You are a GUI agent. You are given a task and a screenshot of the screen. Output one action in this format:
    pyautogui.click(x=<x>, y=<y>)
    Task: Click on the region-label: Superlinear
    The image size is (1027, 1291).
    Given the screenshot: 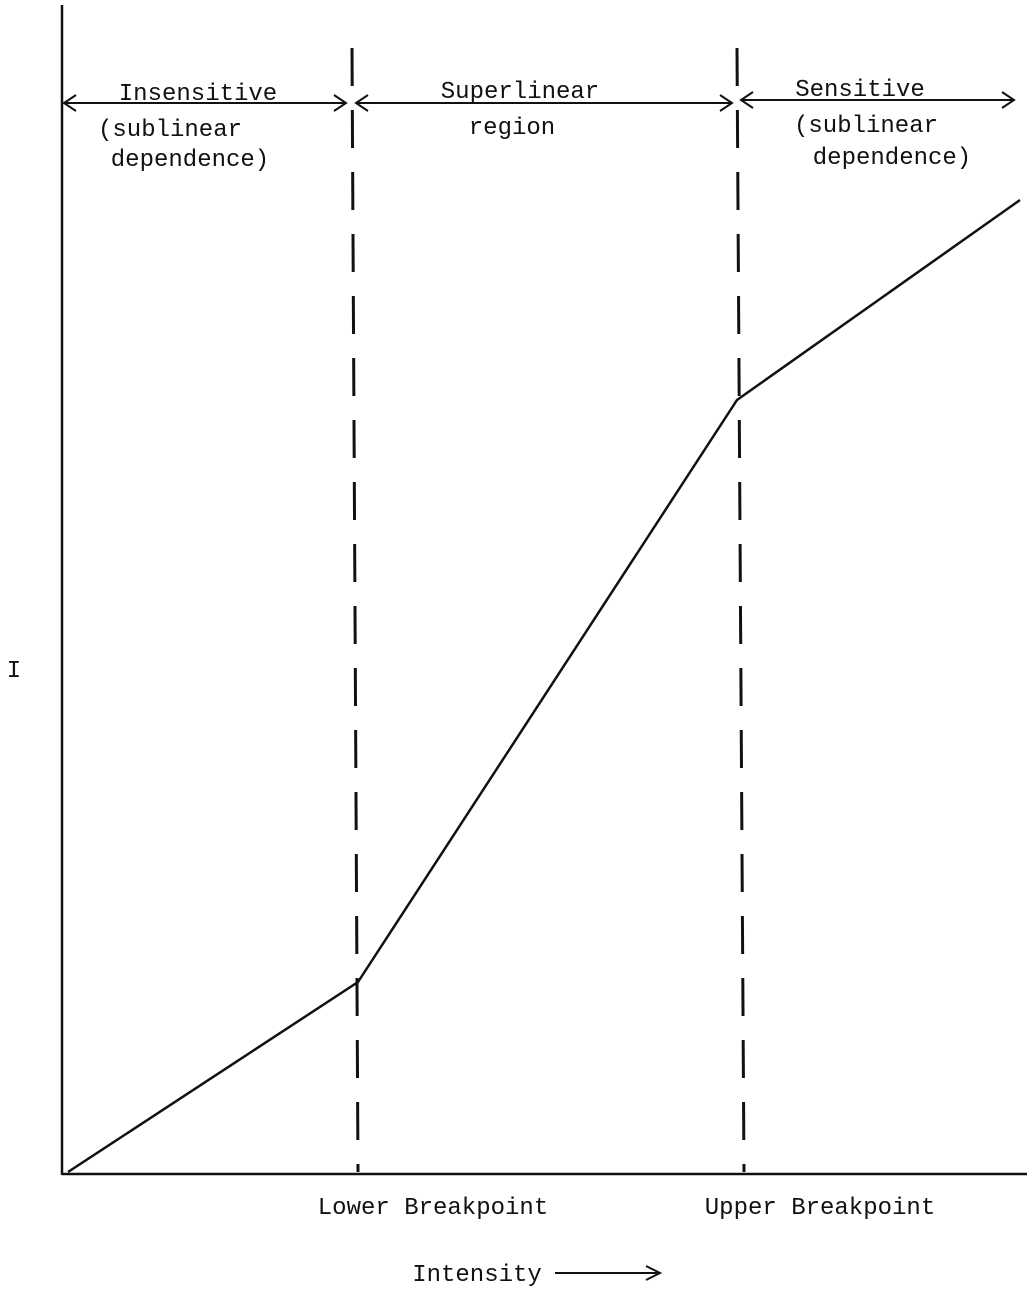 What is the action you would take?
    pyautogui.click(x=520, y=92)
    